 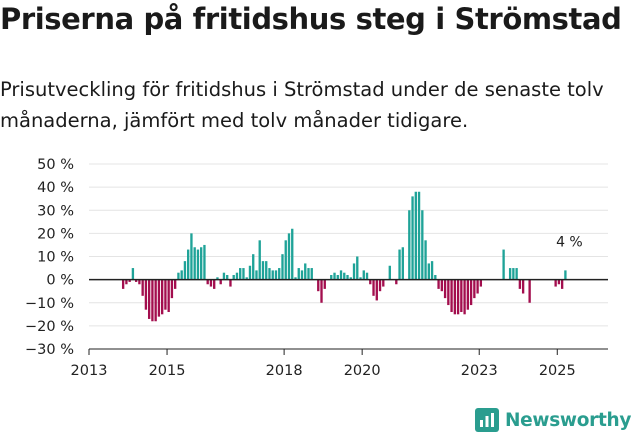 I want to click on y-axis-labels: 50 % 40 % 30 % 20 % 10 % 0 % −10 % −20 % −30 %, so click(x=49, y=257).